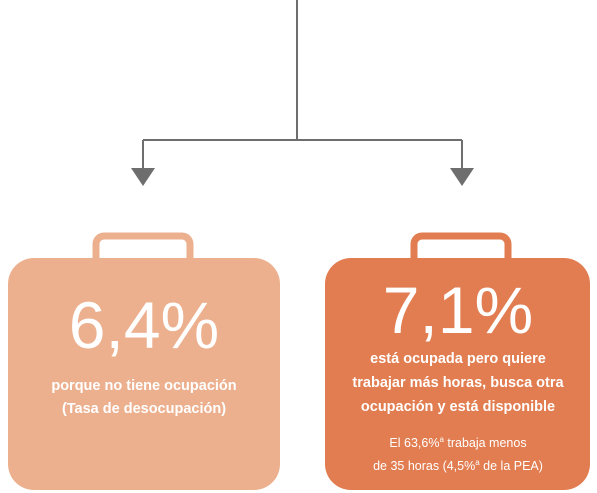  Describe the element at coordinates (458, 383) in the screenshot. I see `right-line: trabajar más horas, busca otra` at that location.